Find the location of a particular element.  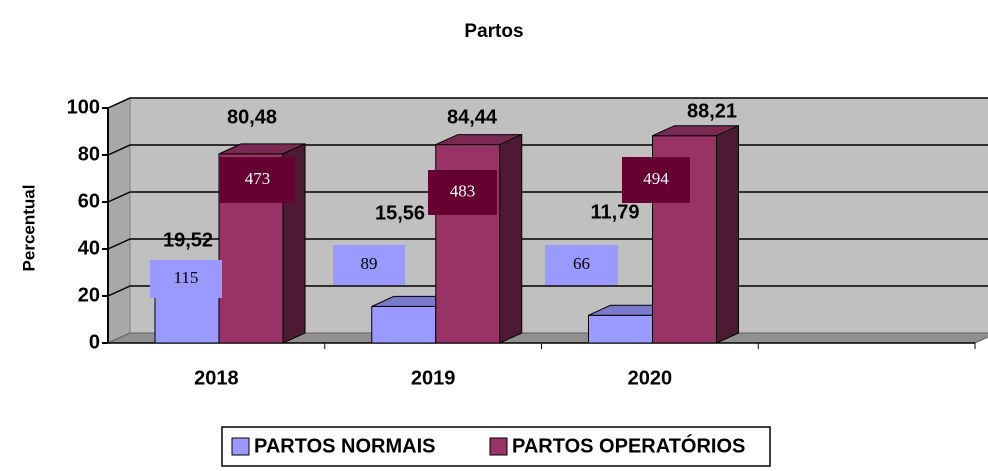

value-label: 15,56 is located at coordinates (400, 213).